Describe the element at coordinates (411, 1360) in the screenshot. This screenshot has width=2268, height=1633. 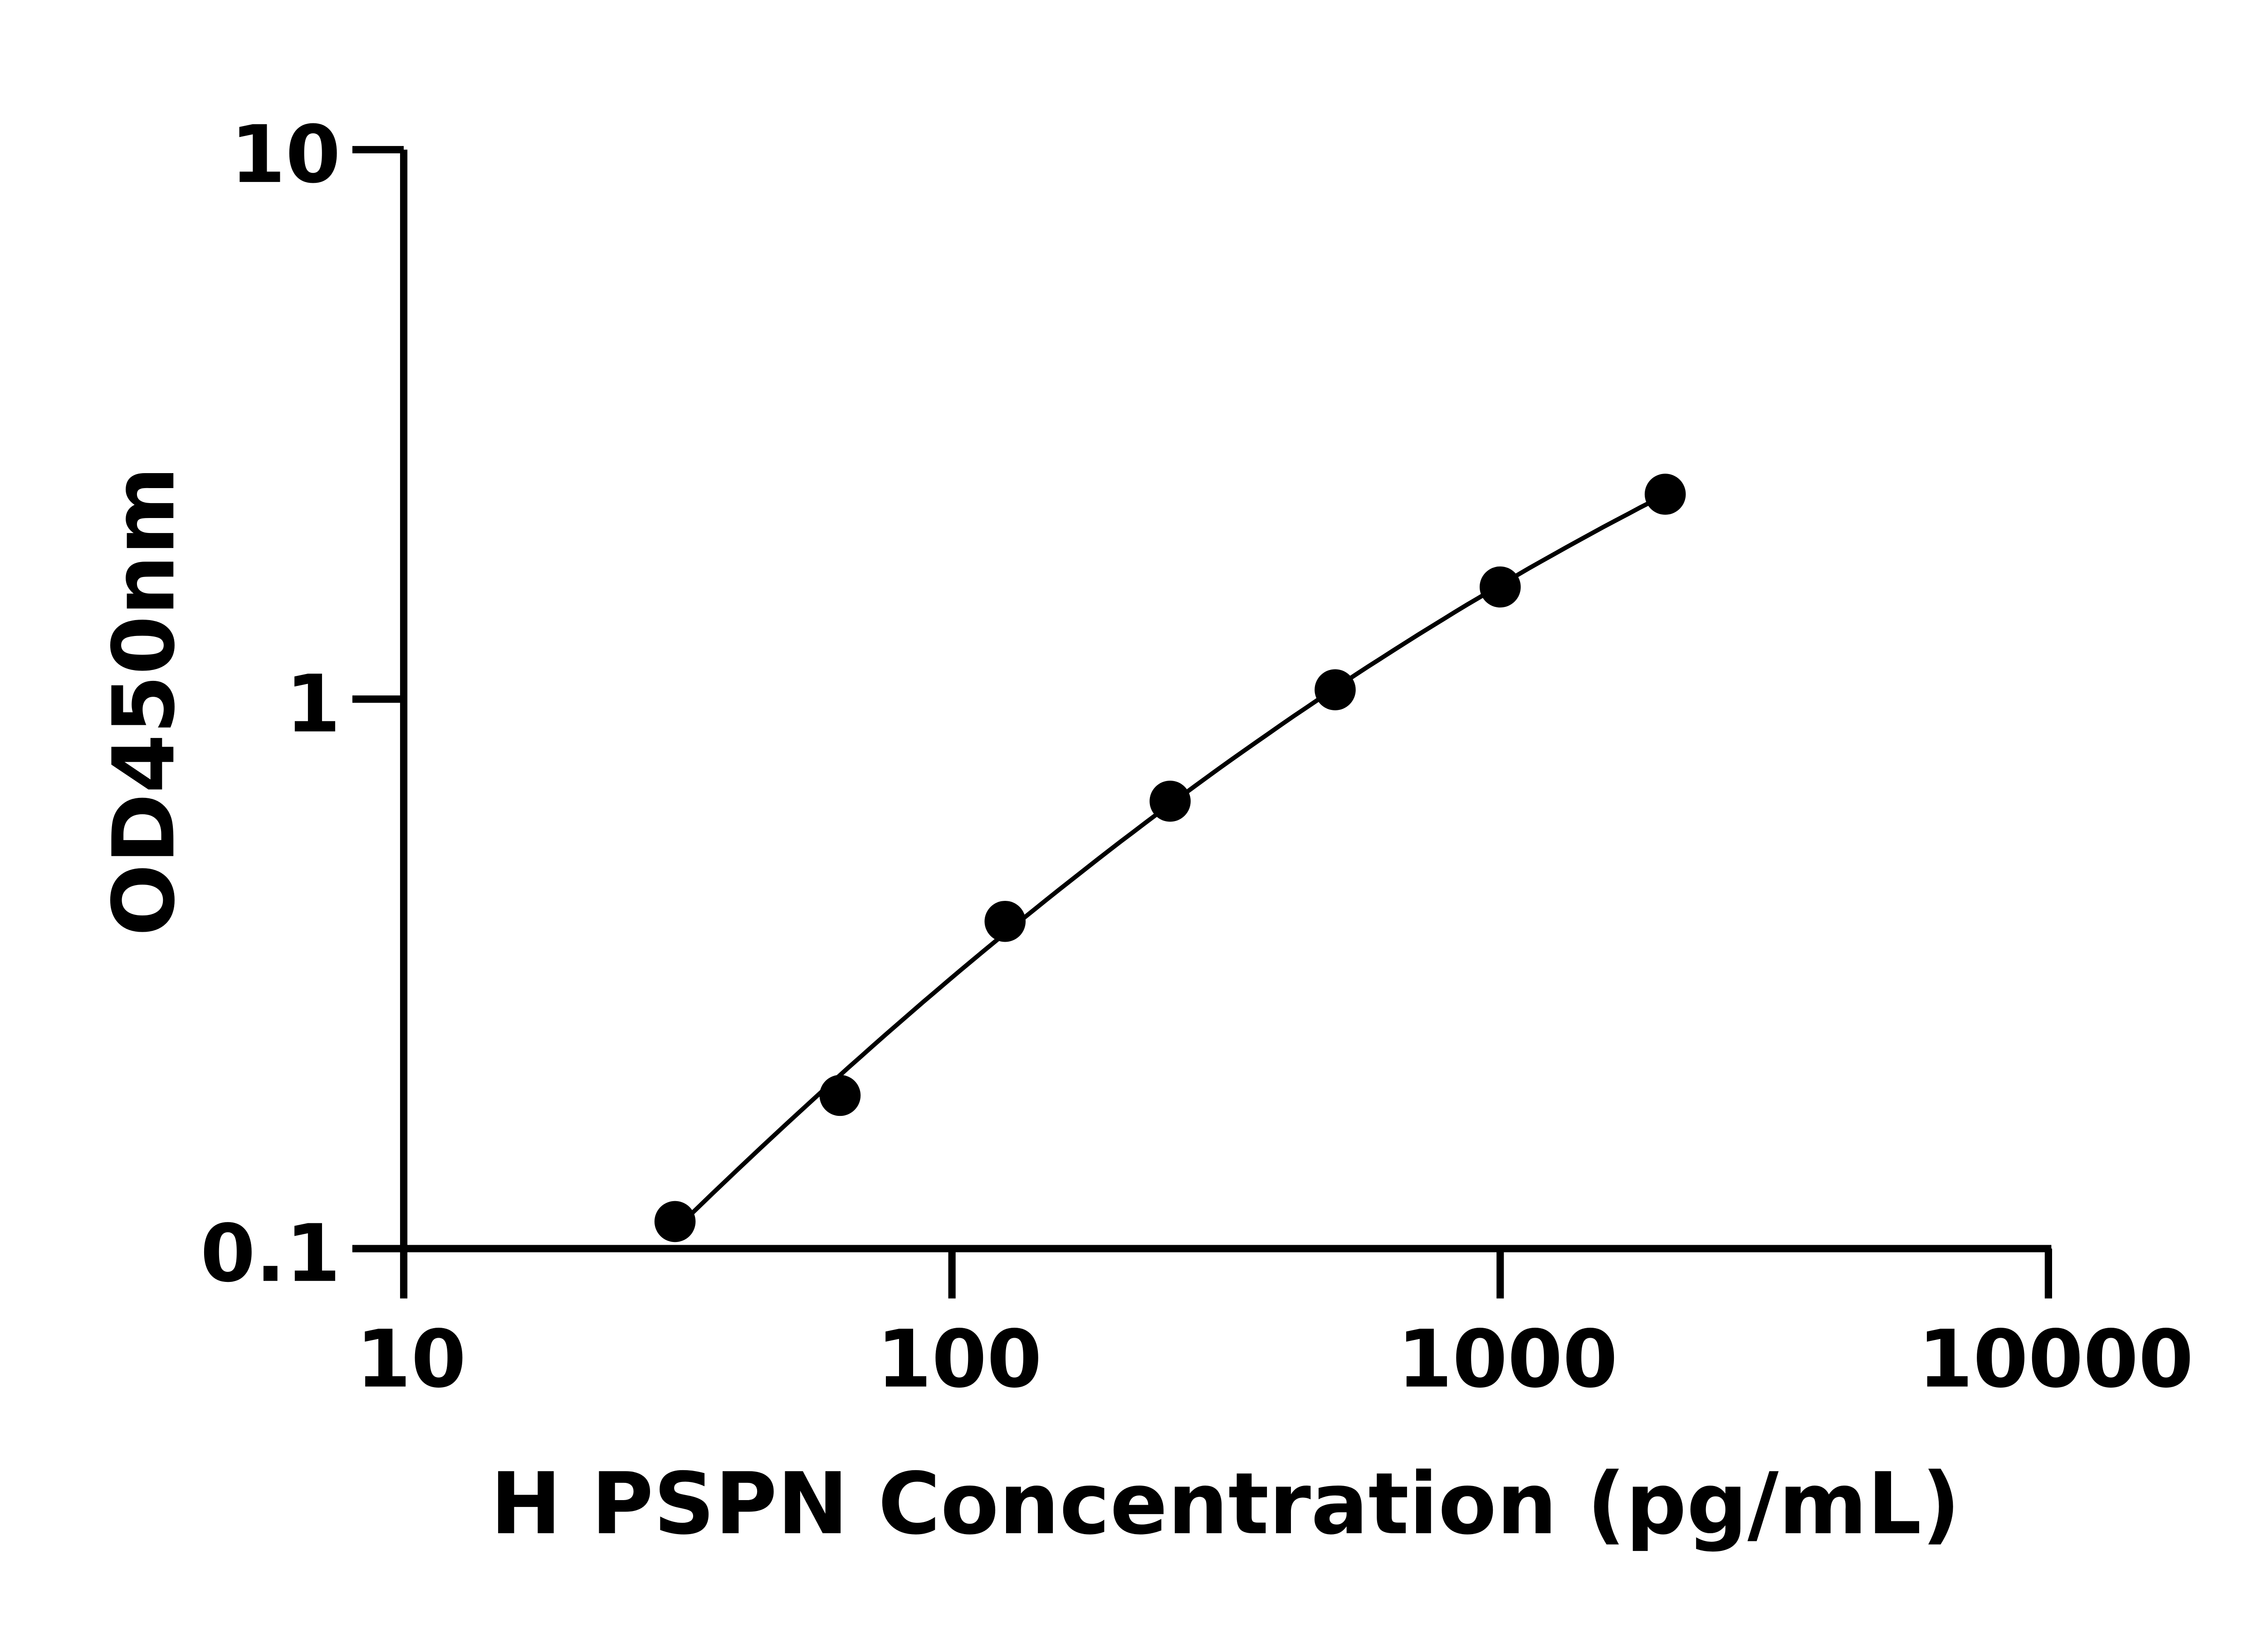
I see `x-tick-label: 10` at that location.